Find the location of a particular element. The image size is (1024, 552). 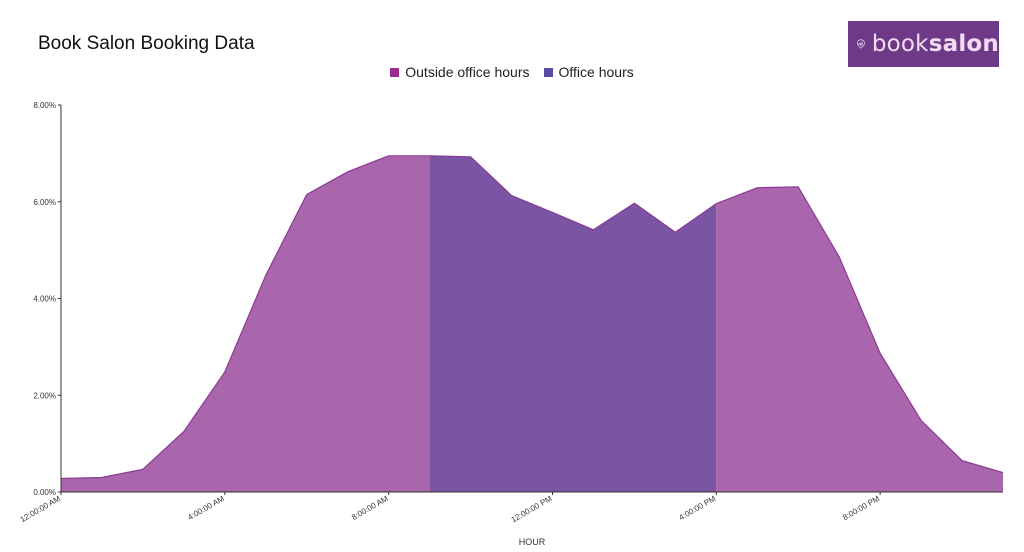

scissors-pin-icon is located at coordinates (860, 44).